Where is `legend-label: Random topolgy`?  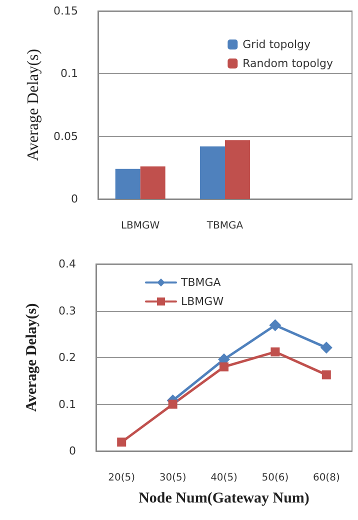
legend-label: Random topolgy is located at coordinates (288, 63).